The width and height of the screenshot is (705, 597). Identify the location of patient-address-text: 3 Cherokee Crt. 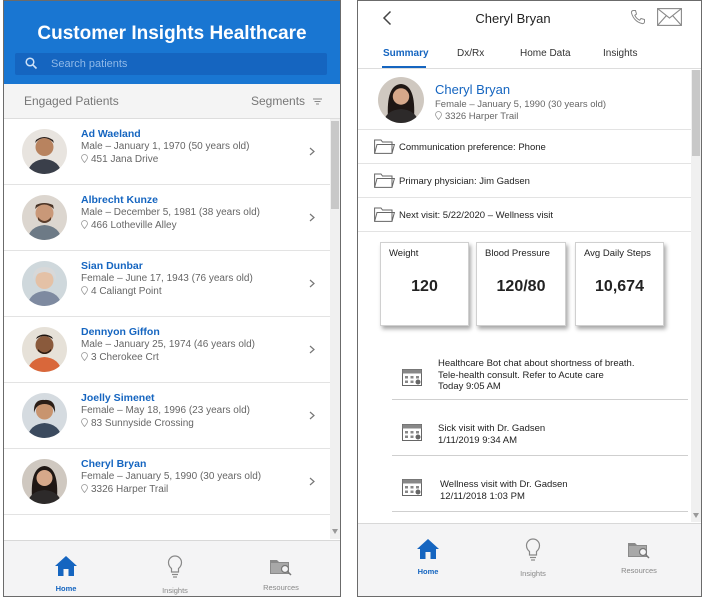
(125, 357).